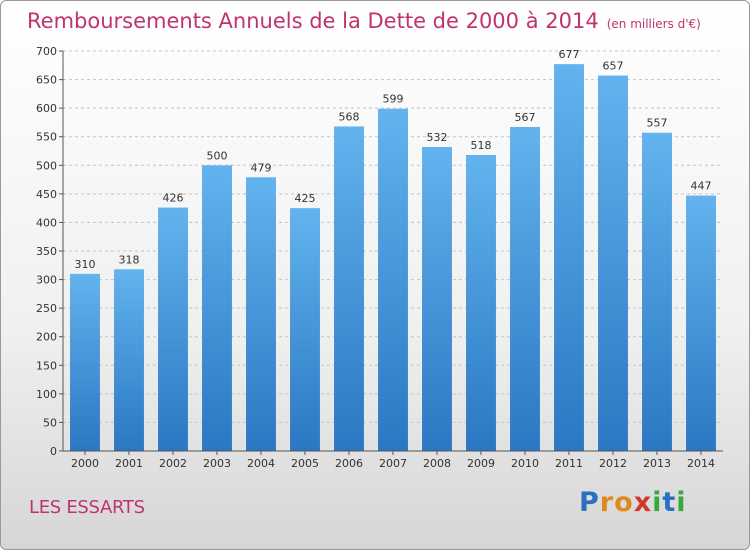 This screenshot has height=550, width=750. What do you see at coordinates (437, 137) in the screenshot?
I see `data-label: 532` at bounding box center [437, 137].